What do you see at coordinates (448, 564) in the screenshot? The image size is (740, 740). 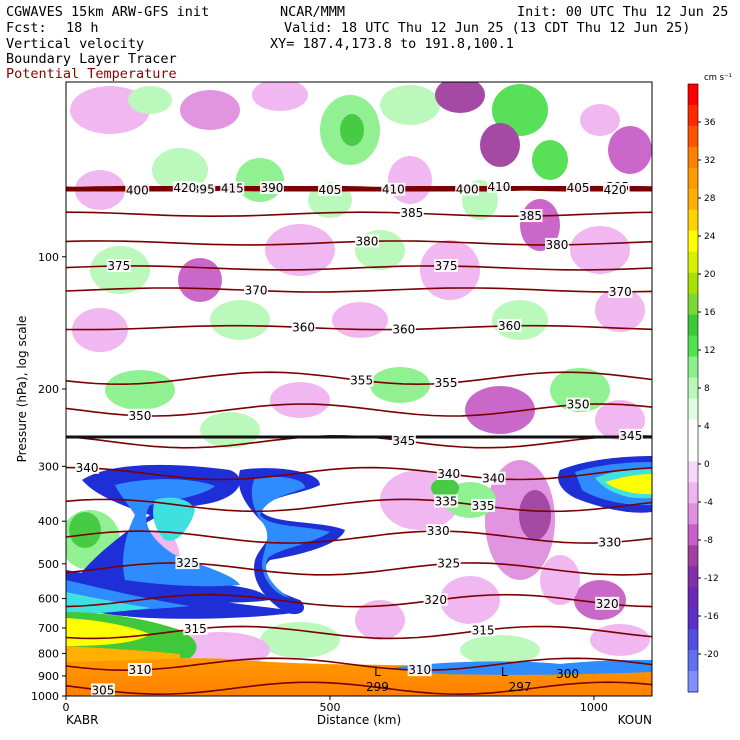 I see `theta-label: 325` at bounding box center [448, 564].